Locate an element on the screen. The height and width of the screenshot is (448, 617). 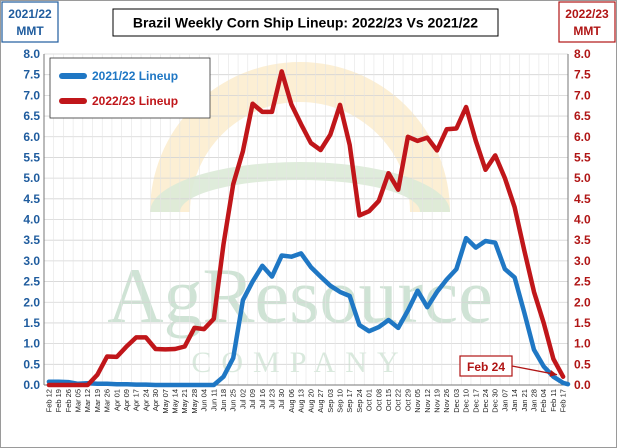
x-tick-label: Aug 13 is located at coordinates (301, 401).